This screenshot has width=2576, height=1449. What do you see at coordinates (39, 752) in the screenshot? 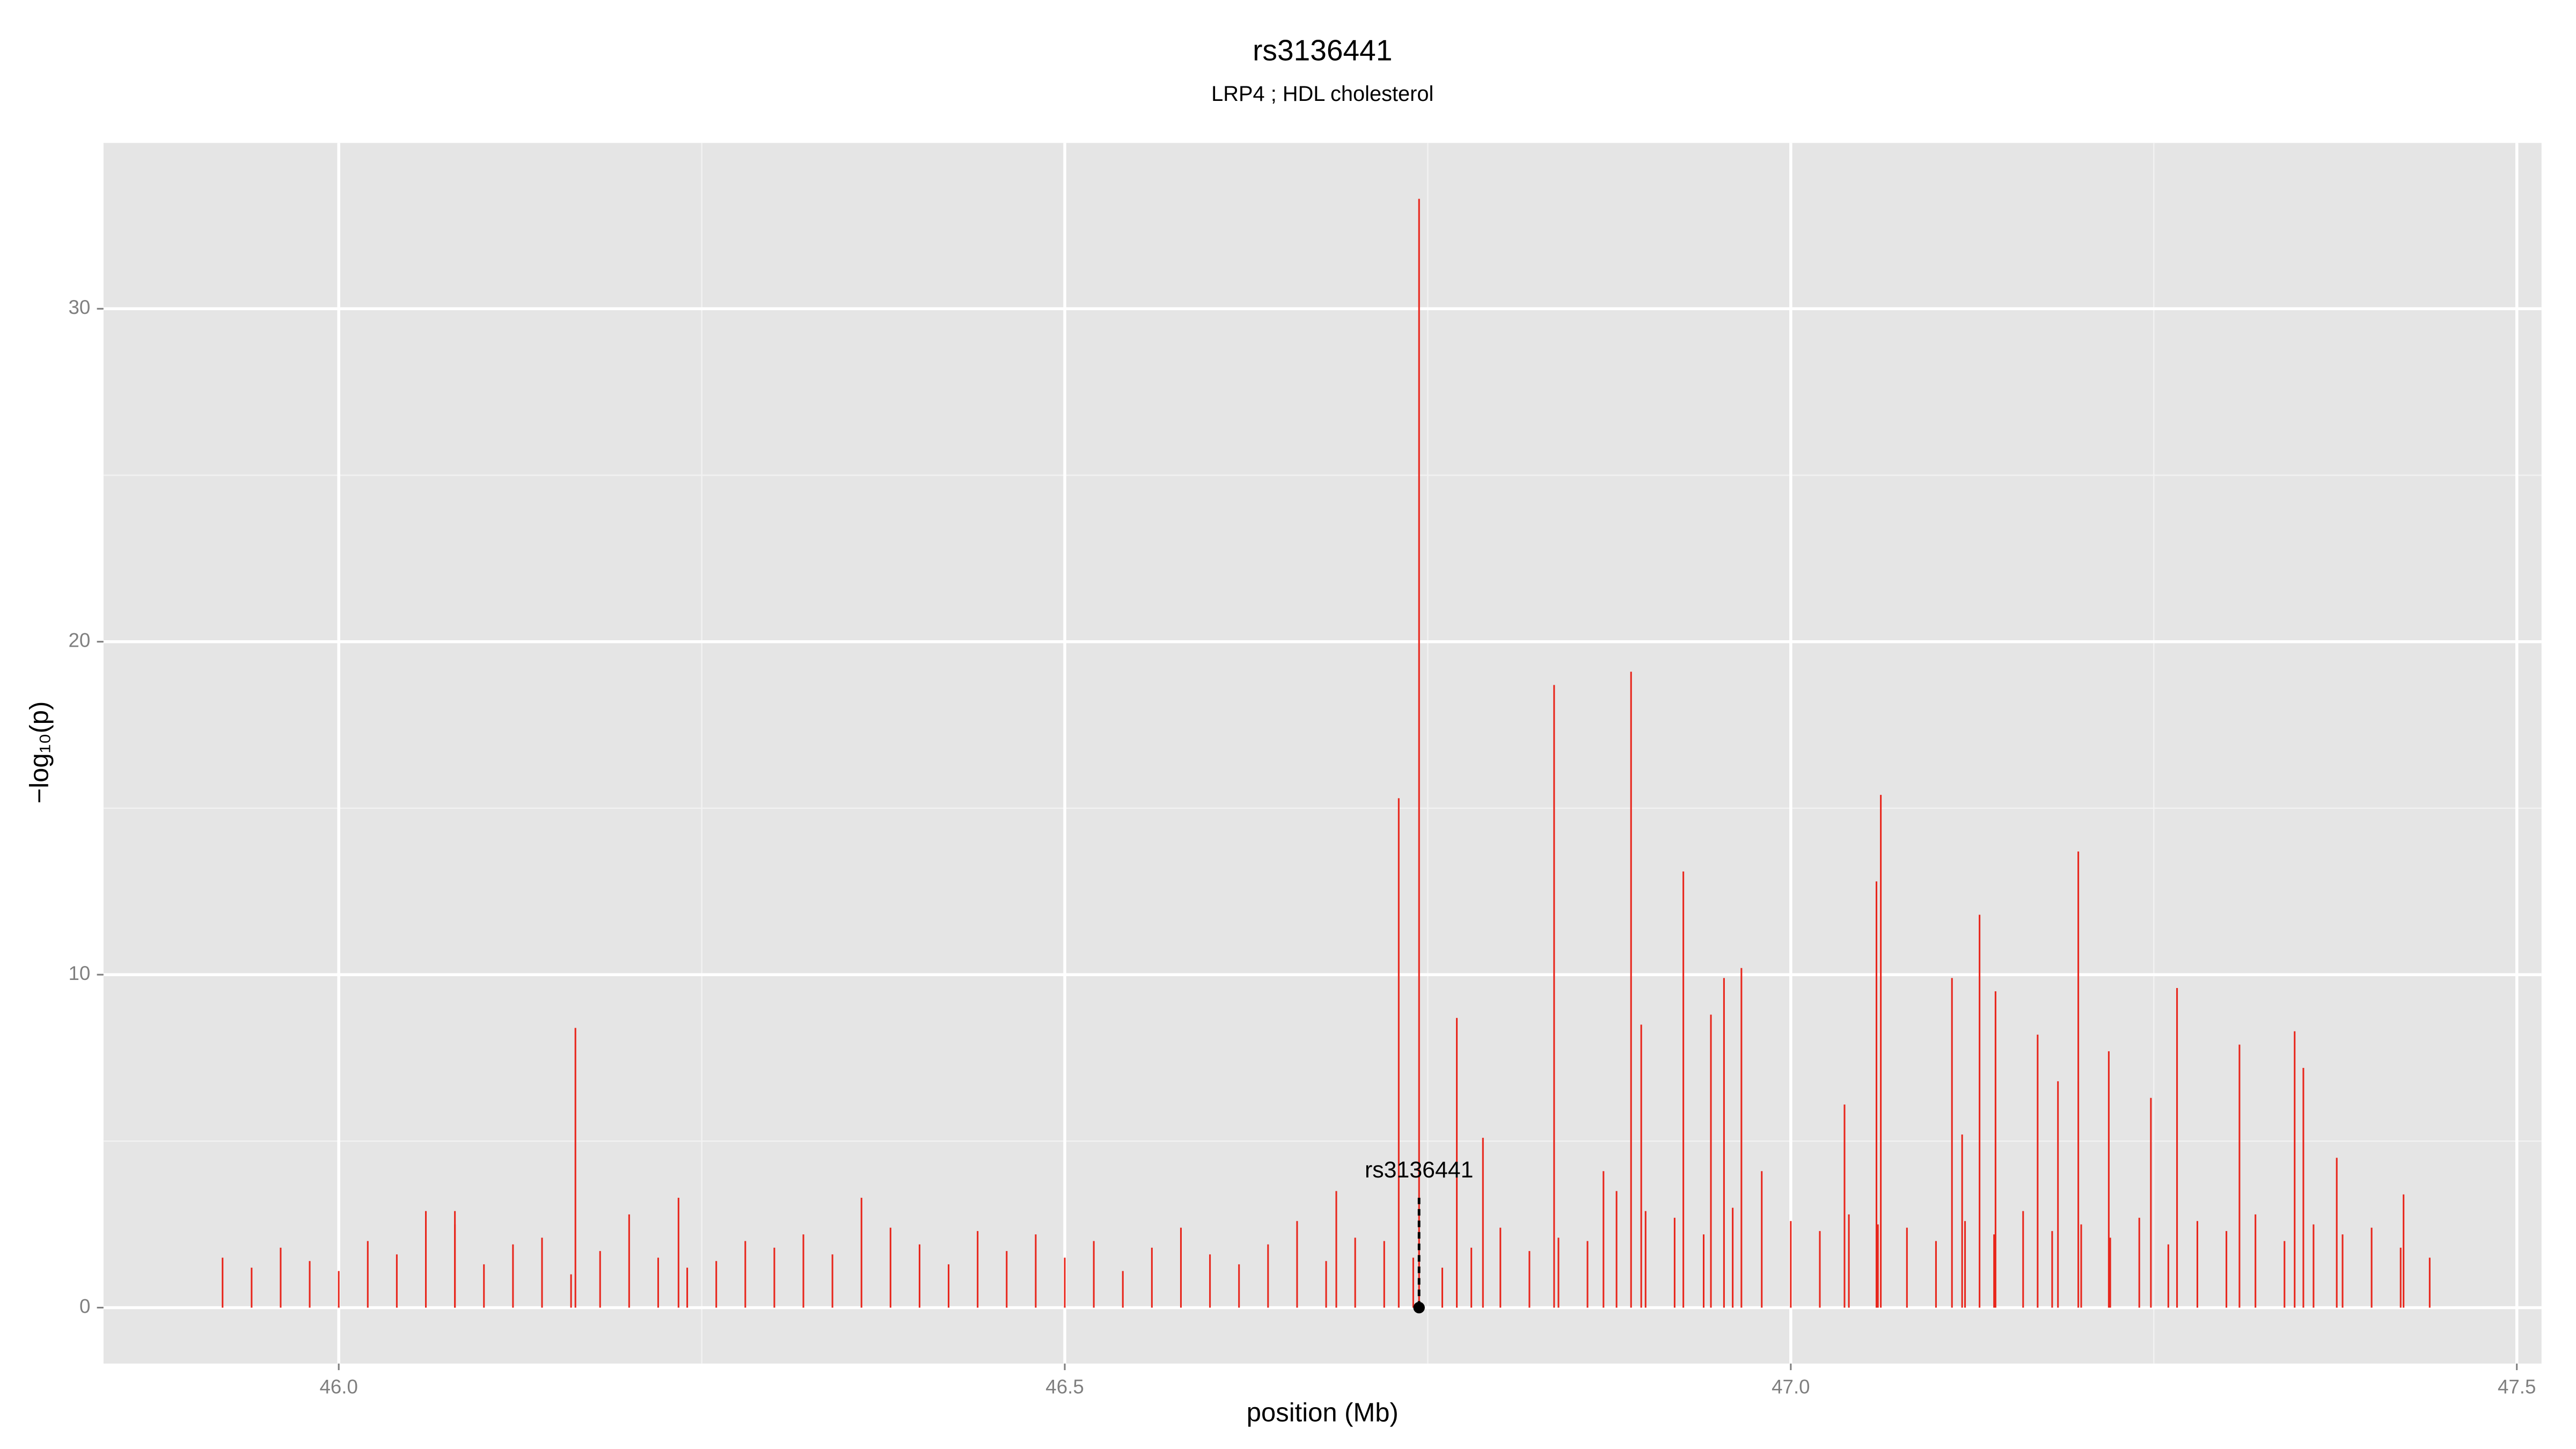
I see `y-axis-label: −log₁₀(p)` at bounding box center [39, 752].